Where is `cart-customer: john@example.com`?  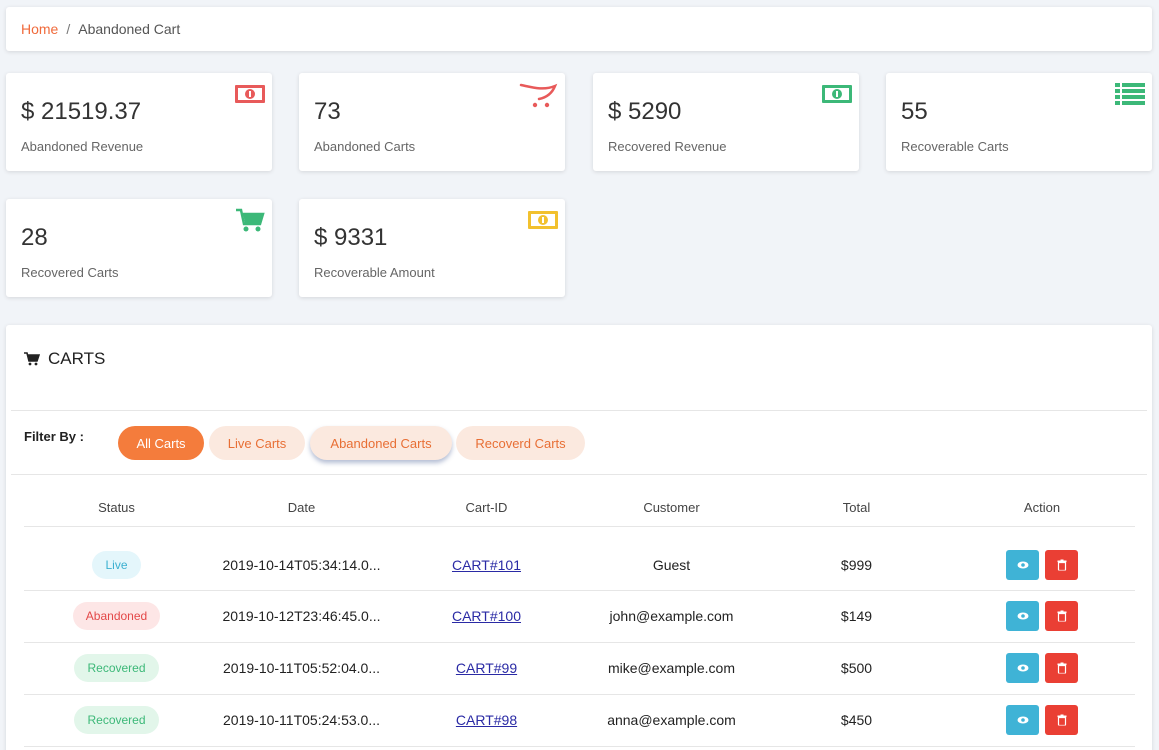
cart-customer: john@example.com is located at coordinates (671, 616).